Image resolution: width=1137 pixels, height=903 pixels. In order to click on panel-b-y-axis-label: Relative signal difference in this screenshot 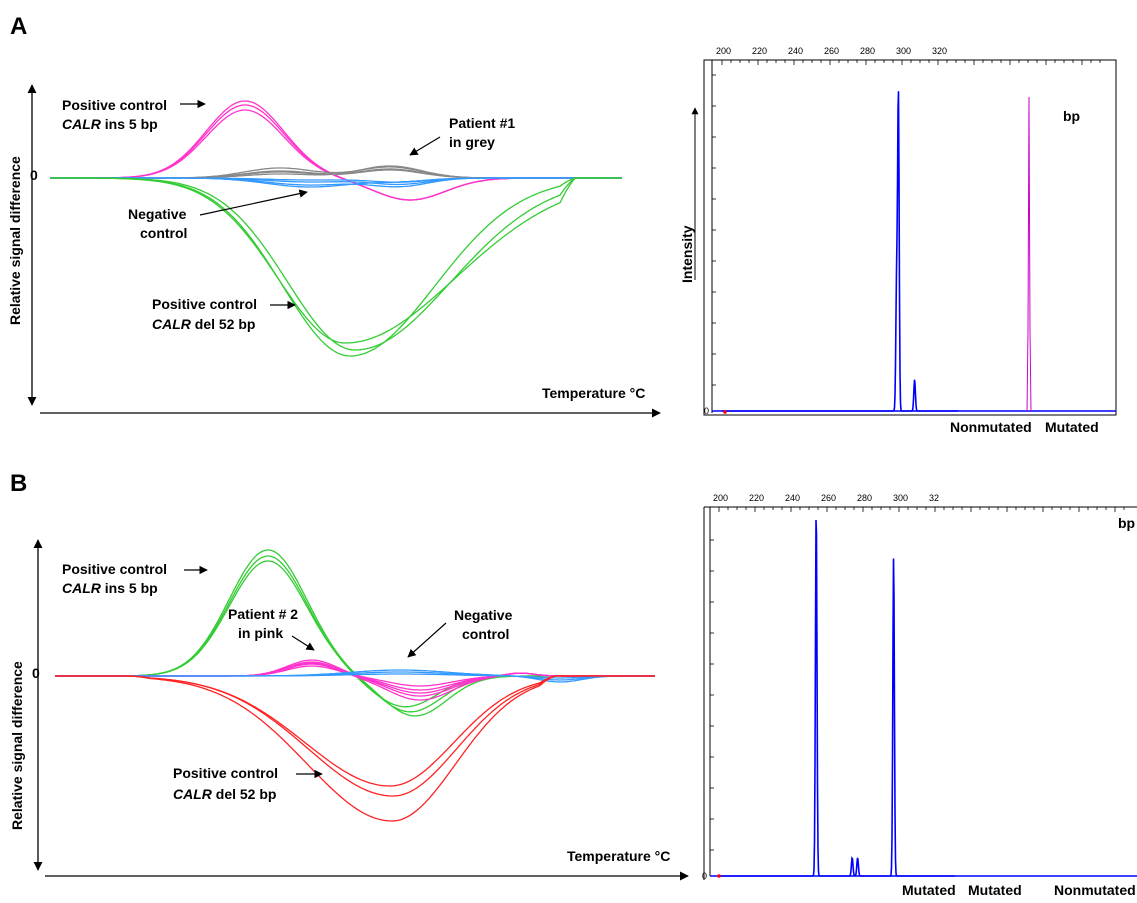, I will do `click(17, 745)`.